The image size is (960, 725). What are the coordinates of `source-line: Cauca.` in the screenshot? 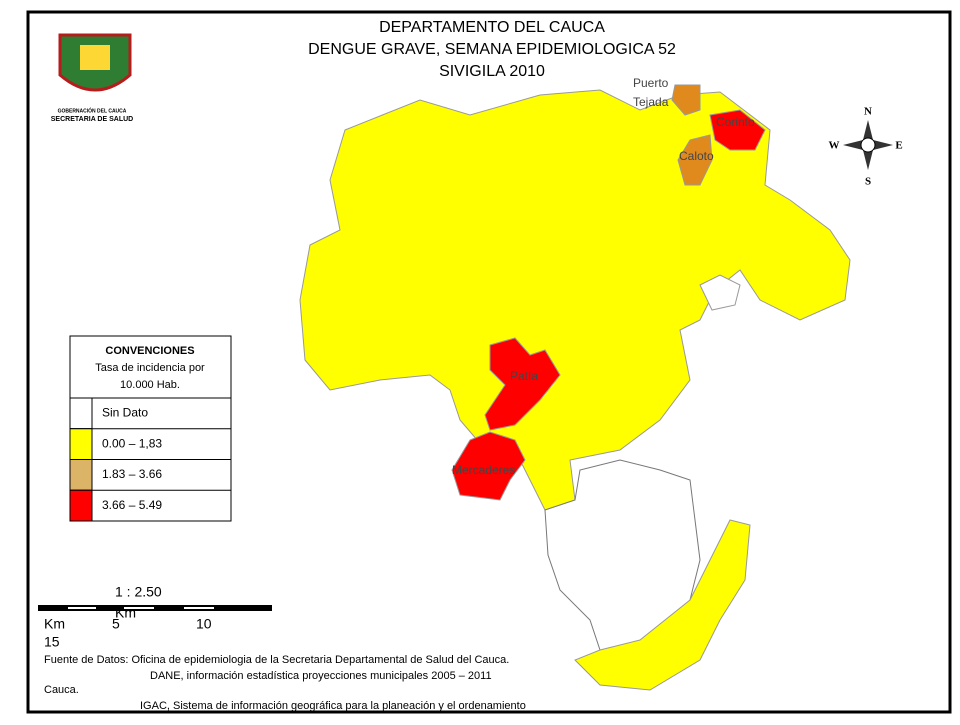 It's located at (61, 690).